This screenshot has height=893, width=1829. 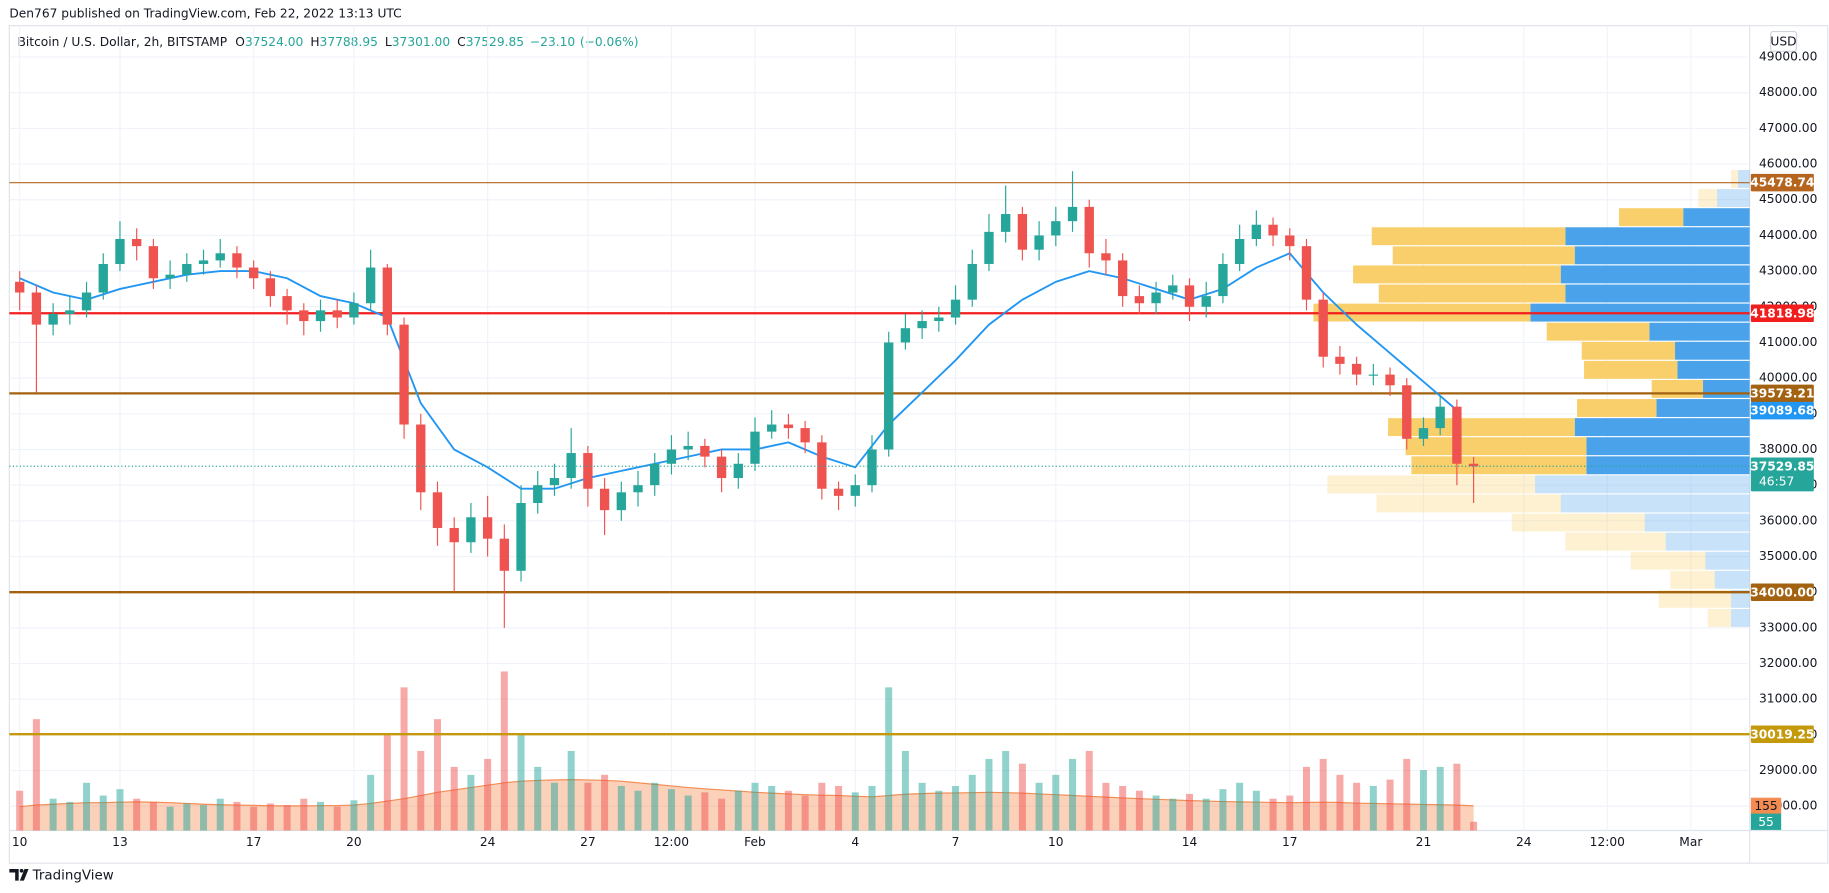 What do you see at coordinates (314, 41) in the screenshot?
I see `ohlc-label: H` at bounding box center [314, 41].